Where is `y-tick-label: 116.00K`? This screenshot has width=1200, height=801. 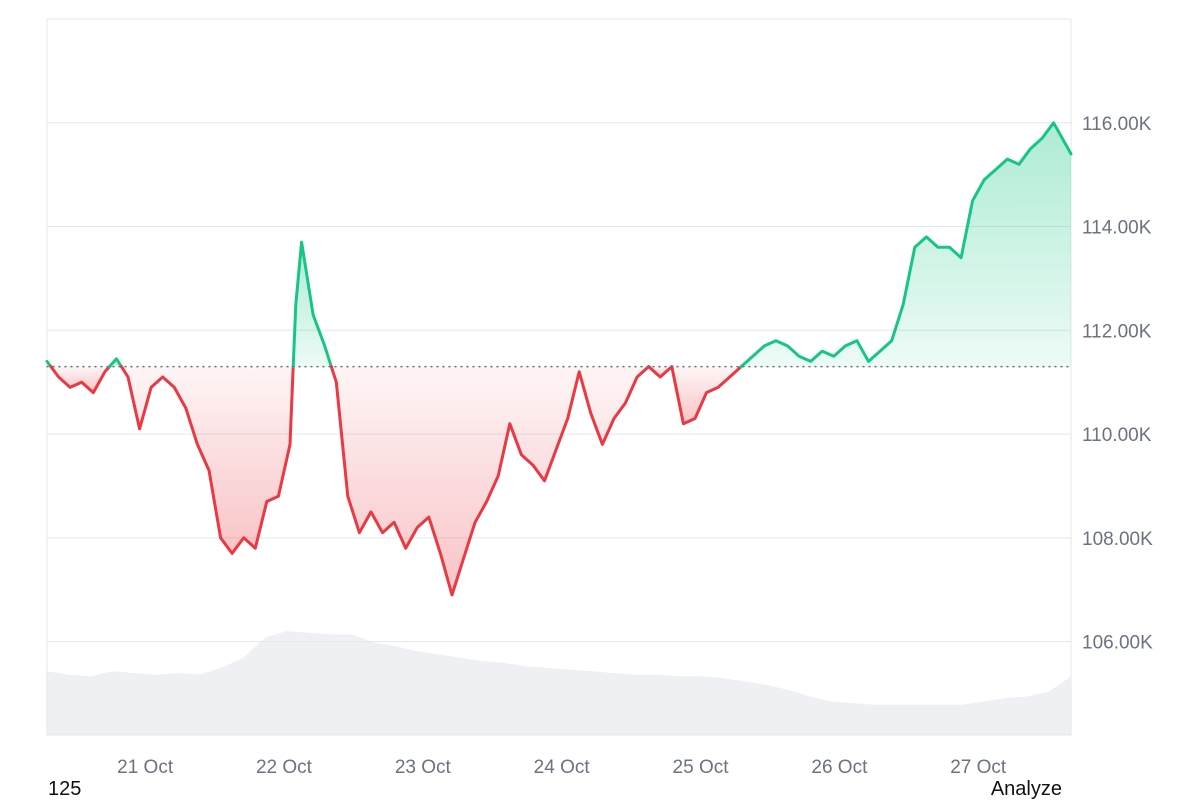
y-tick-label: 116.00K is located at coordinates (1117, 124).